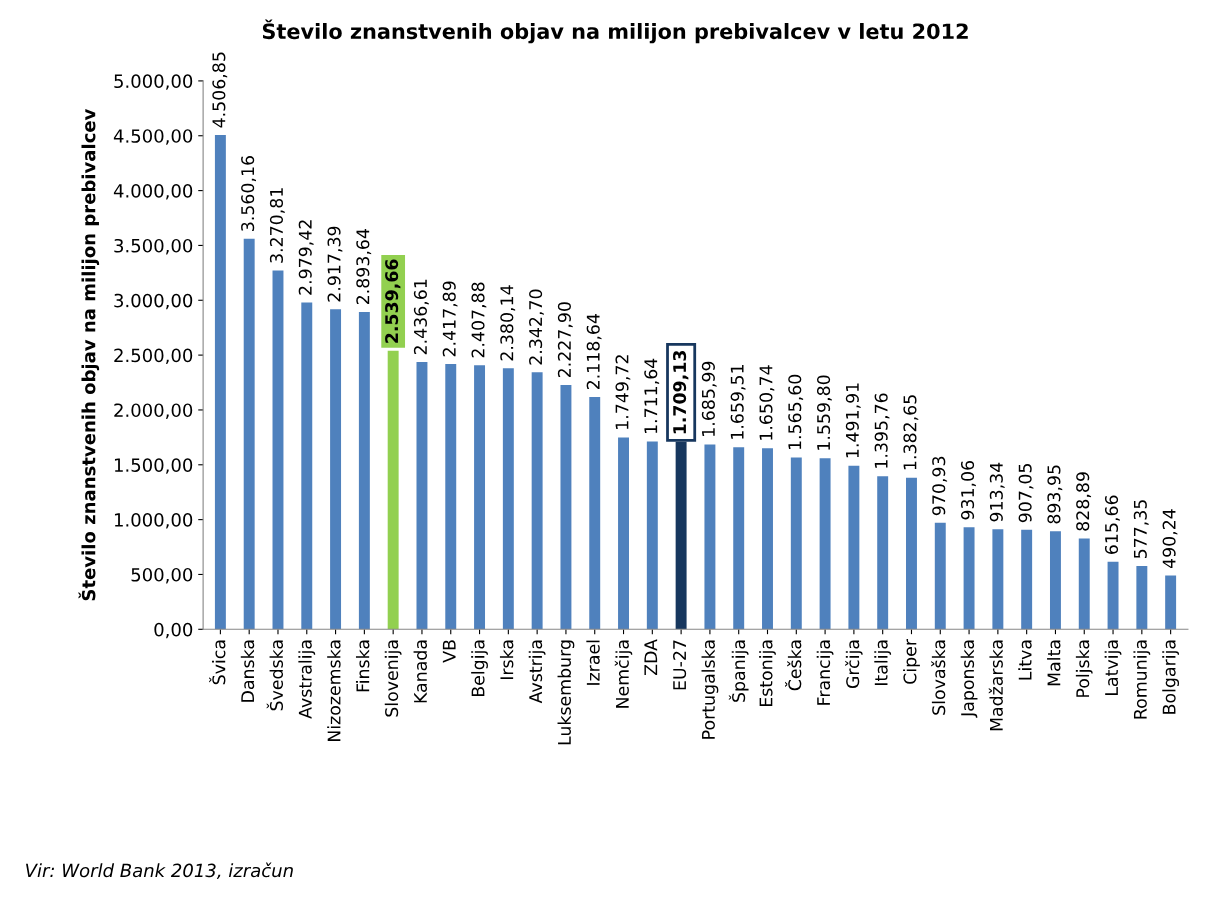  Describe the element at coordinates (593, 662) in the screenshot. I see `x-tick-label: Izrael` at that location.